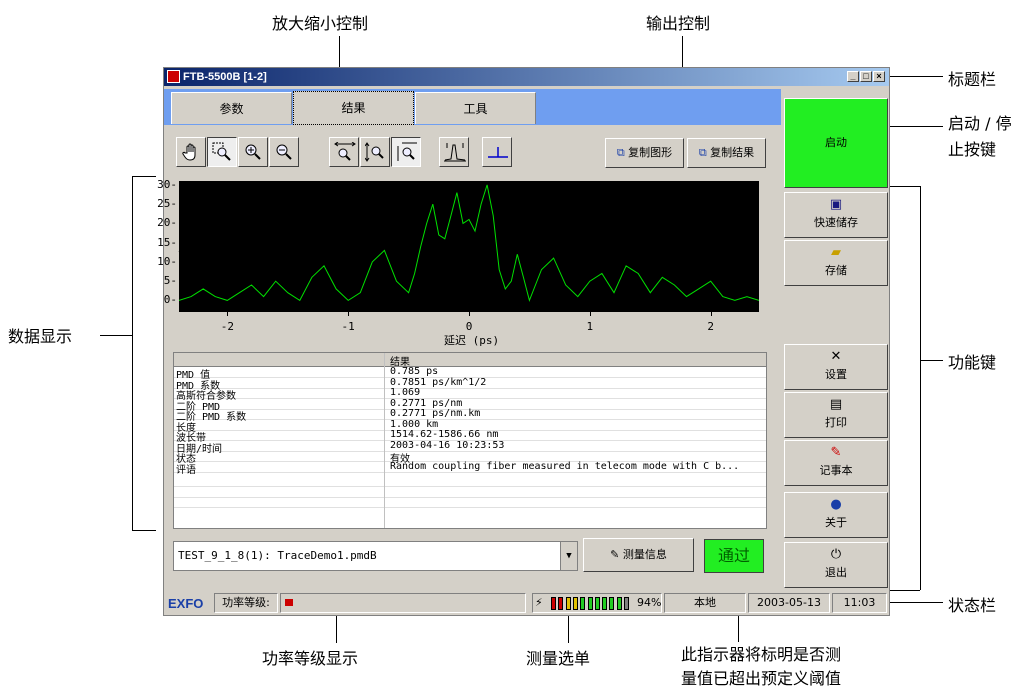 This screenshot has height=691, width=1029. Describe the element at coordinates (980, 123) in the screenshot. I see `callout-start-stop-line1: 启动 / 停` at that location.